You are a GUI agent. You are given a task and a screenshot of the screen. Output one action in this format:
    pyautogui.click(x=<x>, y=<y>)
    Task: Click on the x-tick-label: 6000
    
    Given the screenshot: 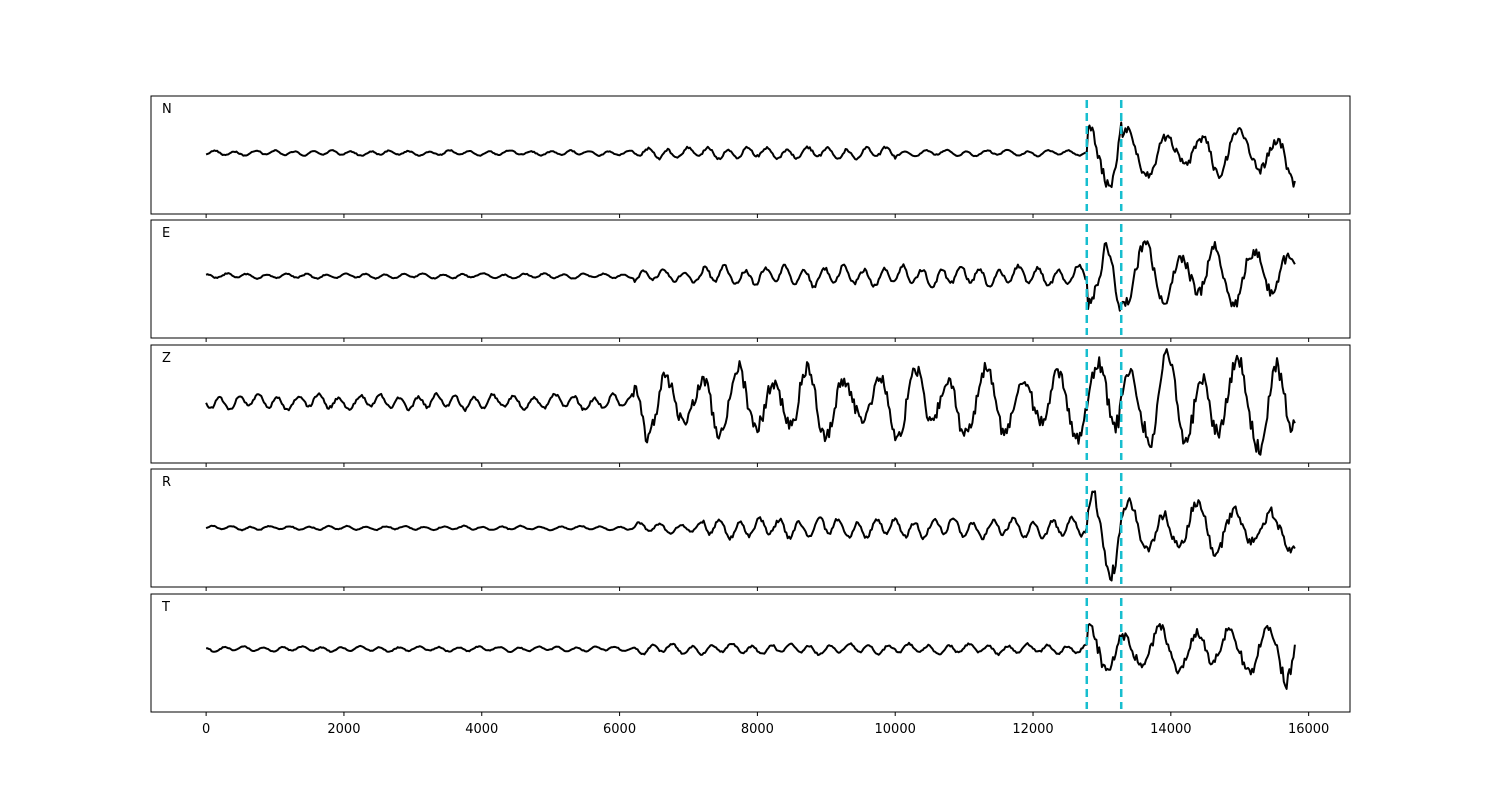 What is the action you would take?
    pyautogui.click(x=619, y=729)
    